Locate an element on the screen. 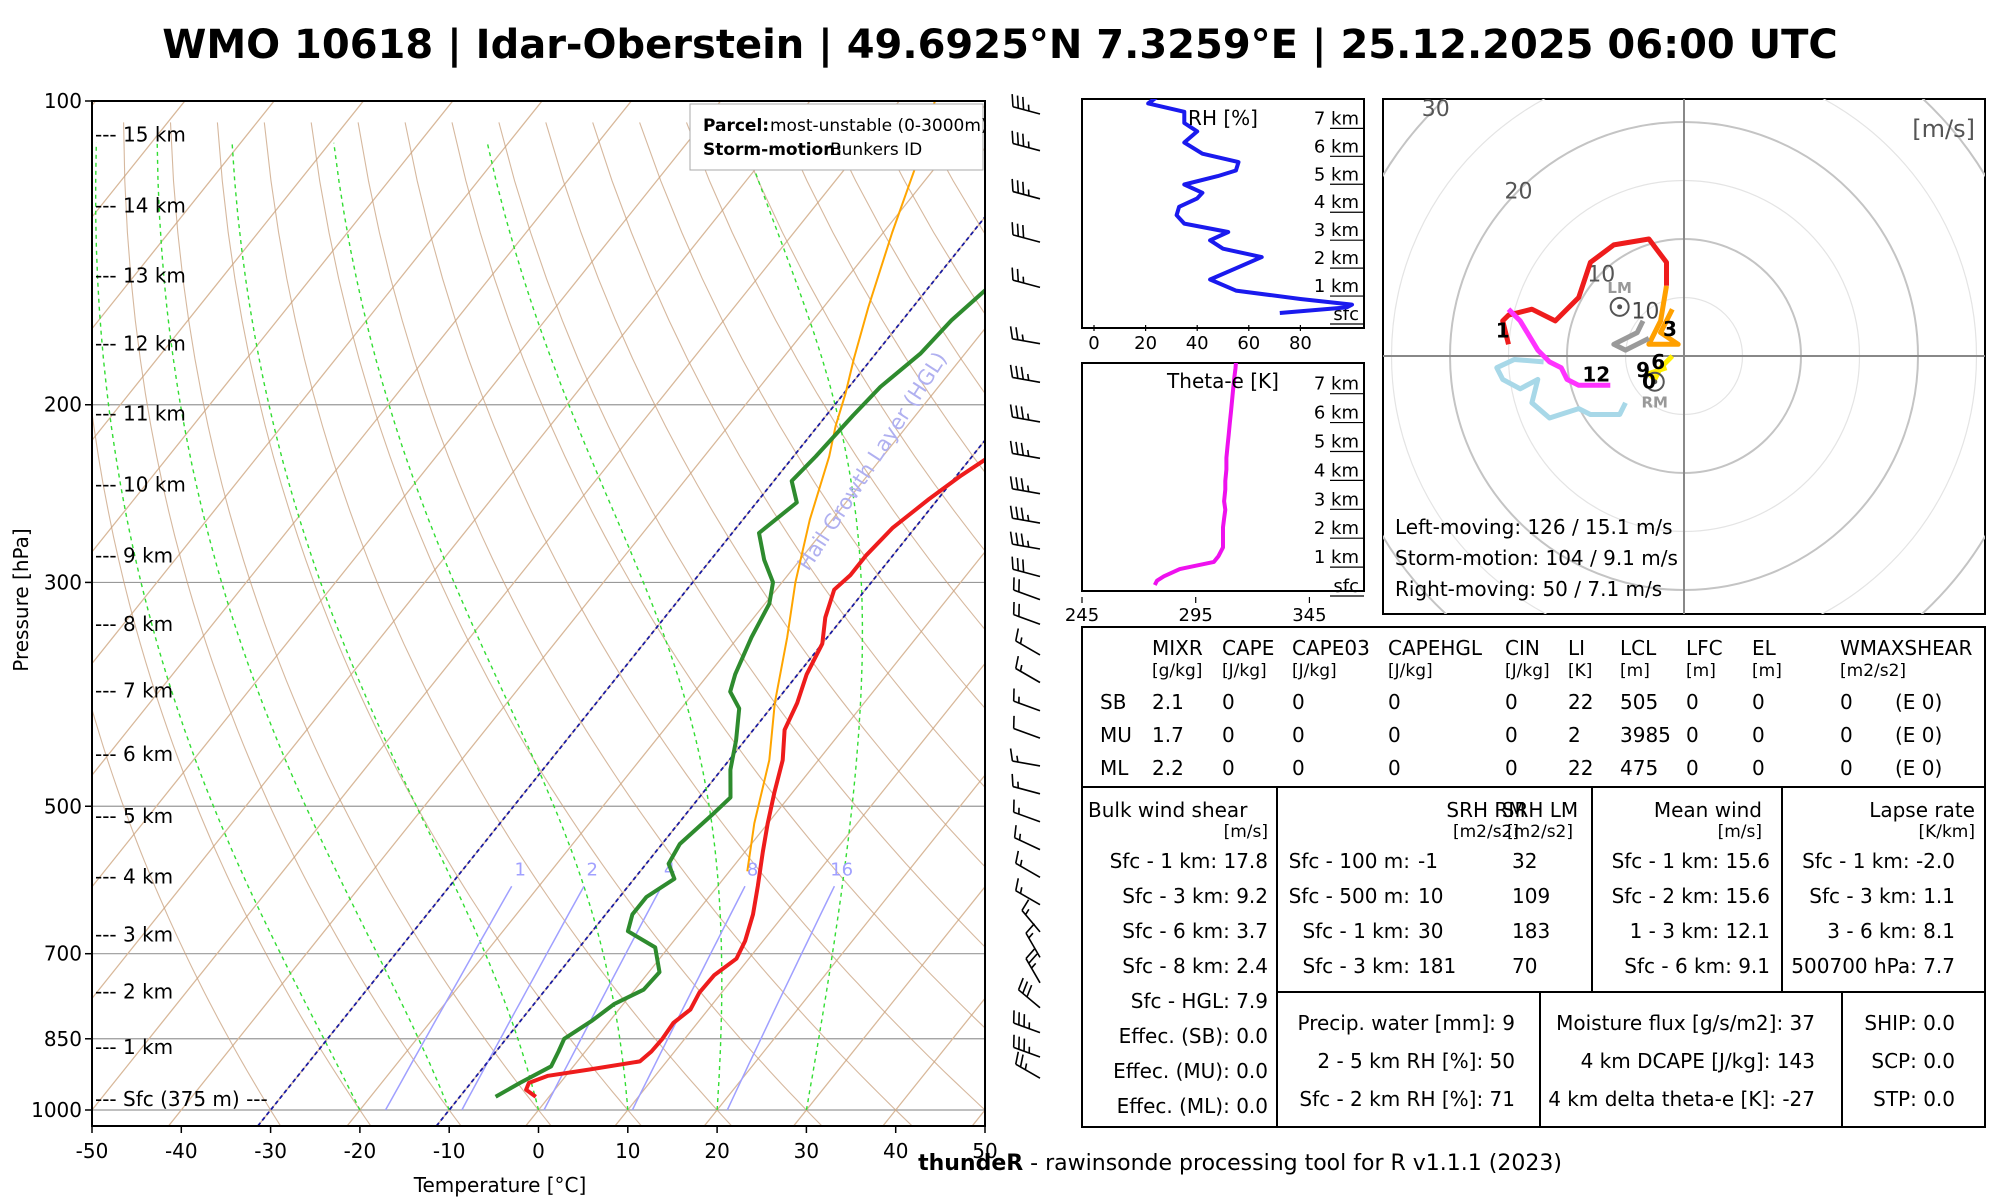 Image resolution: width=2000 pixels, height=1200 pixels. legend-storm-key: Storm-motion: is located at coordinates (772, 150).